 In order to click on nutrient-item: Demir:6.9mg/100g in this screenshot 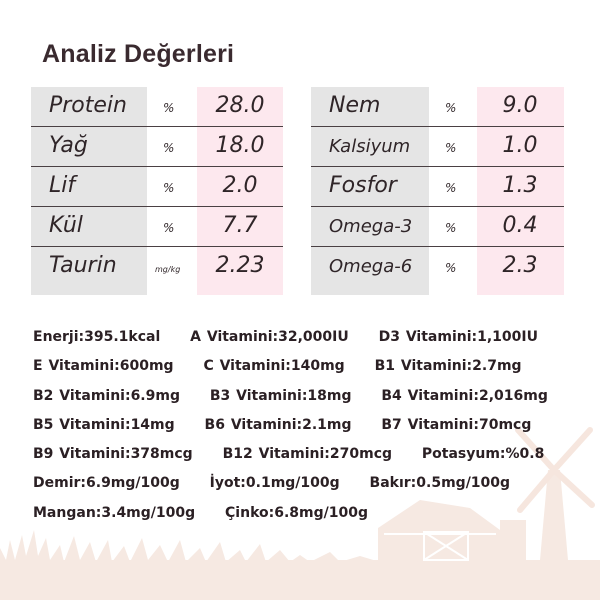, I will do `click(106, 483)`.